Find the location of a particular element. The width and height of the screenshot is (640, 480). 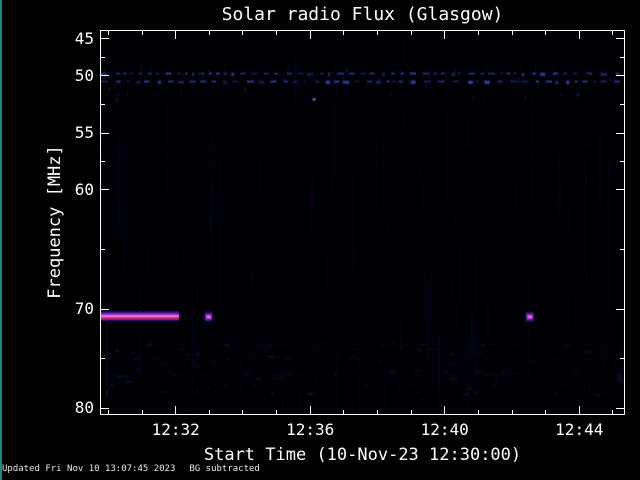

bg-subtracted-note: BG subtracted is located at coordinates (224, 469).